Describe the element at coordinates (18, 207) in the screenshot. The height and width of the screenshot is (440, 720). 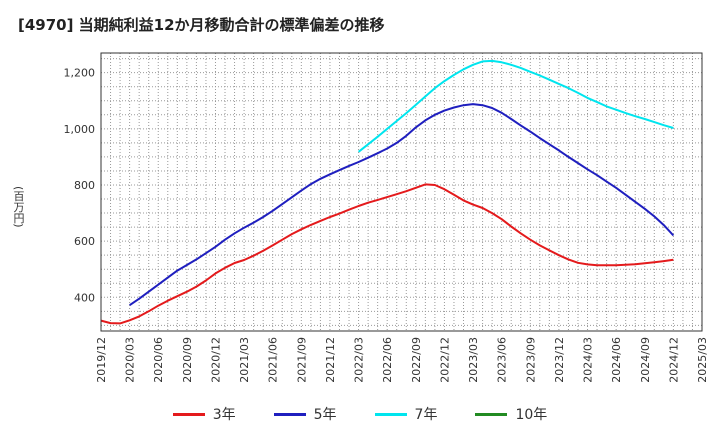
I see `y-axis-label: (百万円)` at that location.